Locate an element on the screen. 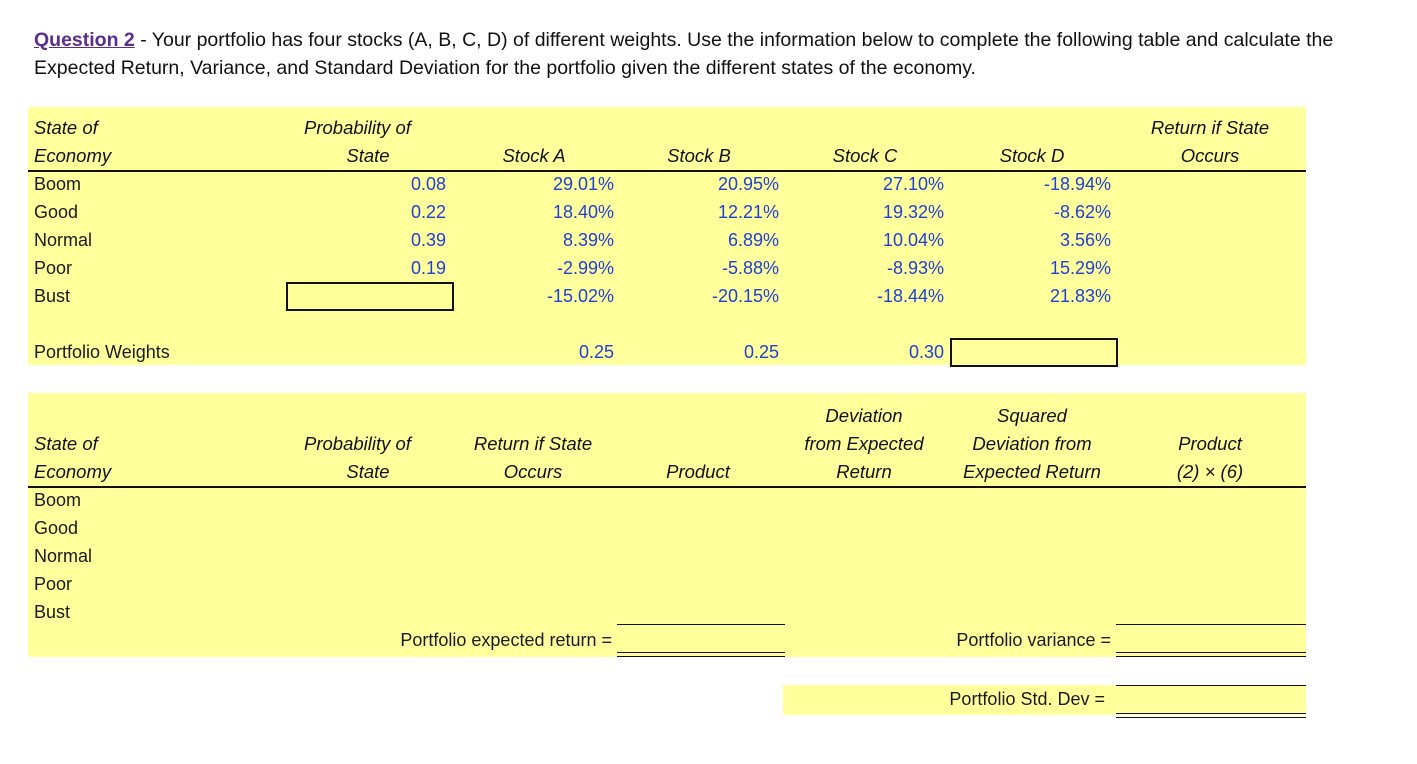 Image resolution: width=1417 pixels, height=764 pixels. prob-cell: 0.19 is located at coordinates (428, 268).